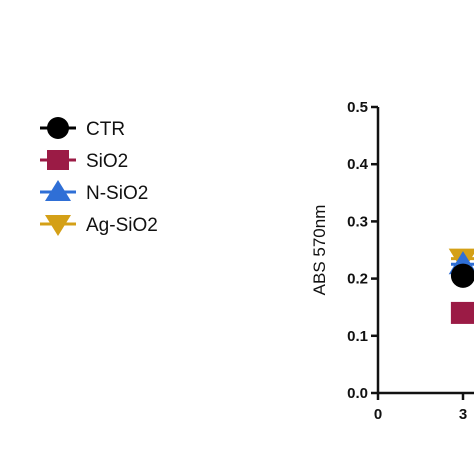 The width and height of the screenshot is (474, 474). What do you see at coordinates (462, 275) in the screenshot?
I see `data-point-ctr` at bounding box center [462, 275].